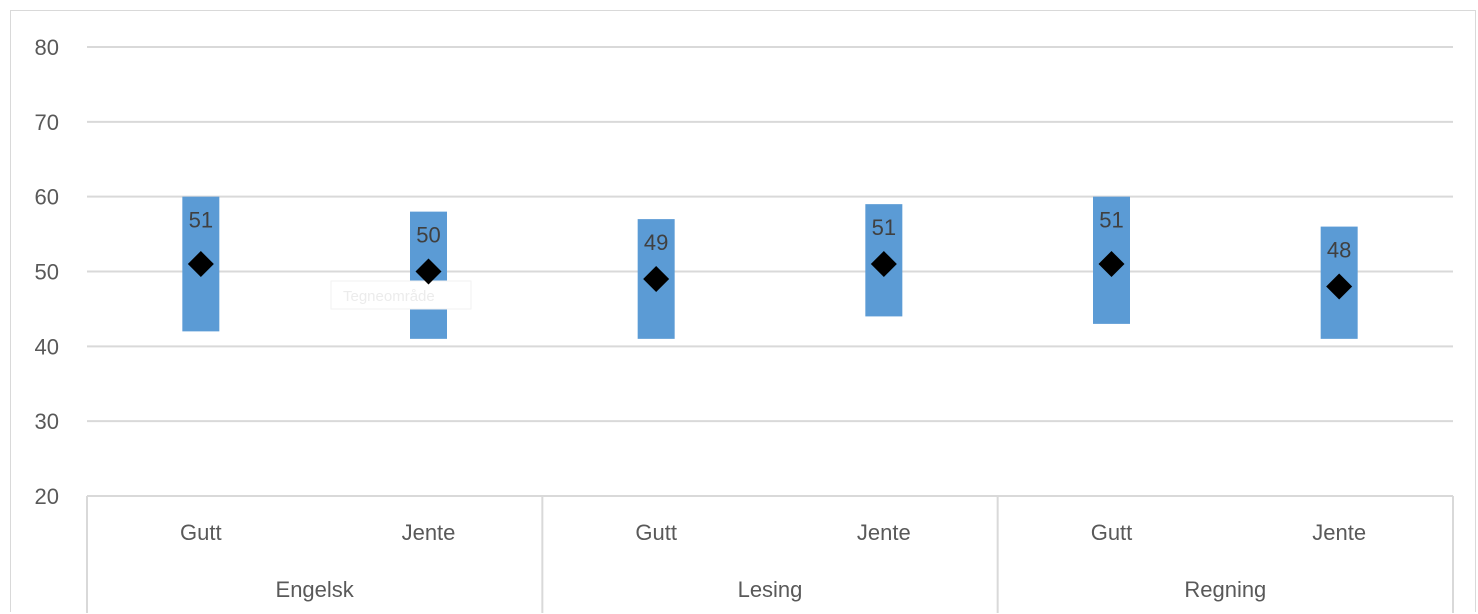 This screenshot has height=614, width=1478. Describe the element at coordinates (1225, 589) in the screenshot. I see `x-group-label: Regning` at that location.